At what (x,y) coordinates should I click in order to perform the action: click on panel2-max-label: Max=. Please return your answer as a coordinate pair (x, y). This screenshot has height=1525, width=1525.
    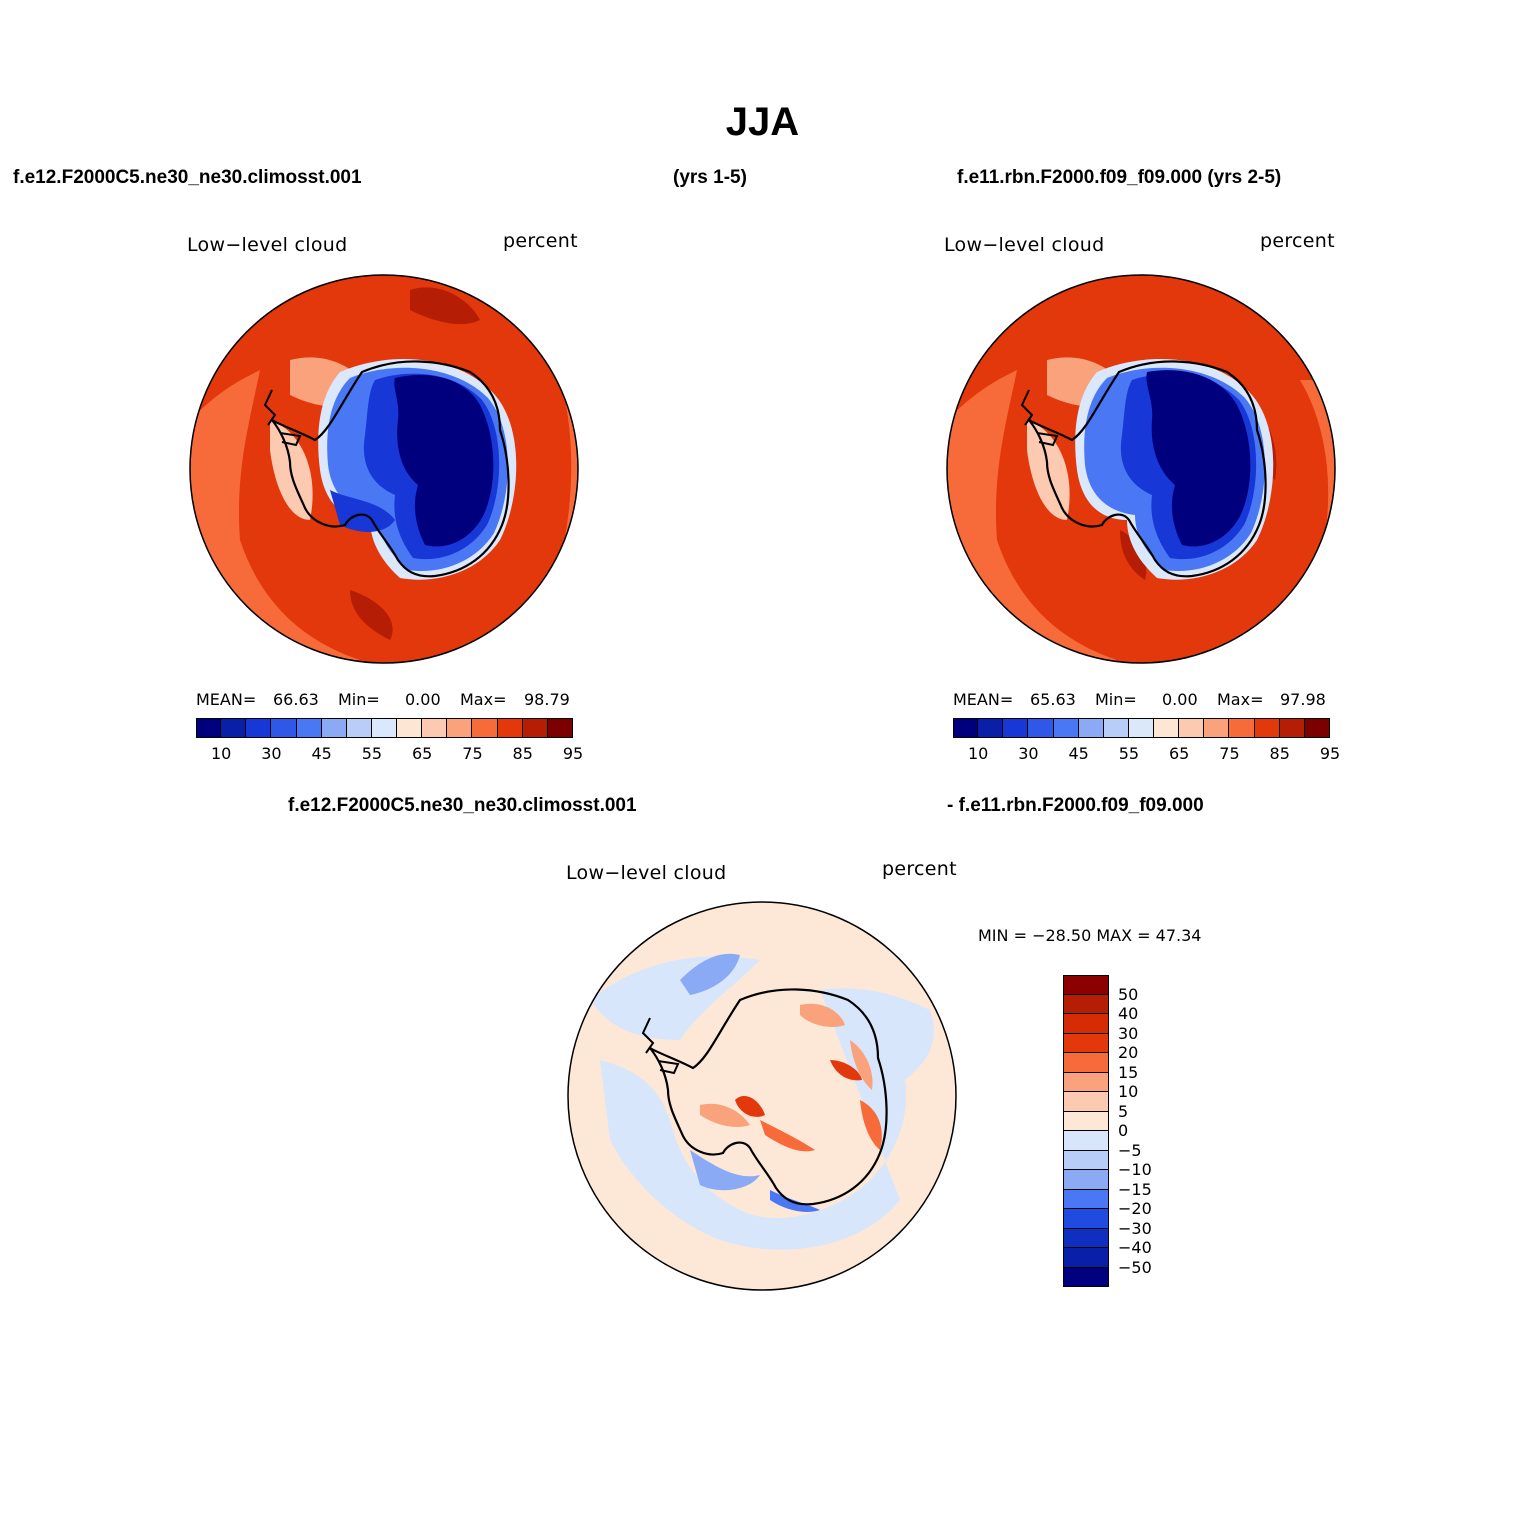
    Looking at the image, I should click on (1240, 699).